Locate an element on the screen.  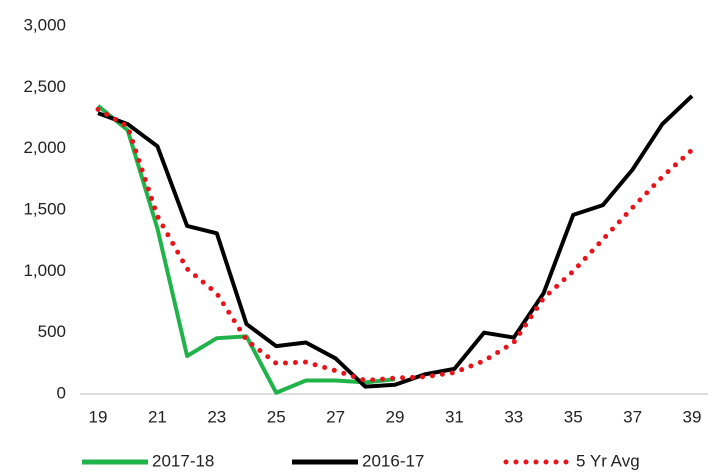
x-tick-label: 33 is located at coordinates (513, 416).